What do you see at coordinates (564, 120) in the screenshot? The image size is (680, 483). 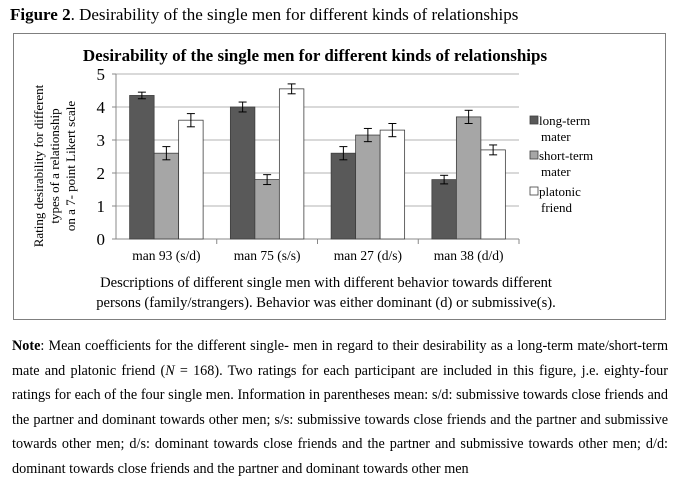 I see `legend-label: long-term` at bounding box center [564, 120].